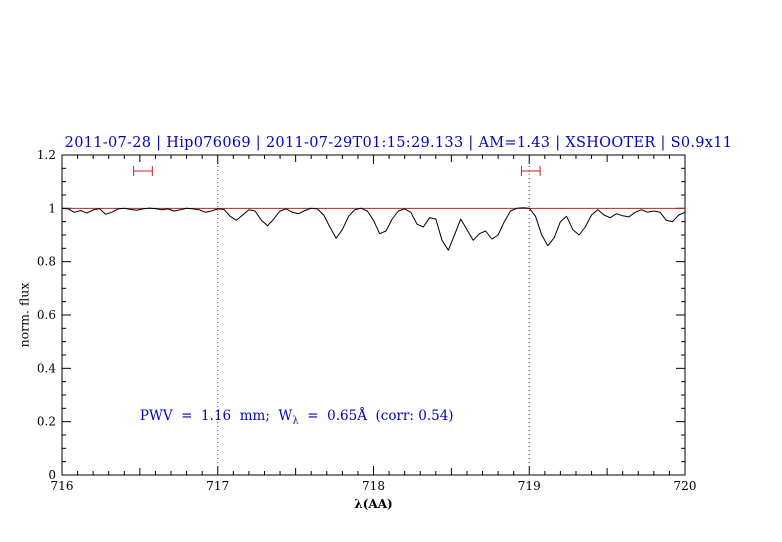 This screenshot has width=782, height=542. Describe the element at coordinates (217, 486) in the screenshot. I see `x-tick-label: 717` at that location.